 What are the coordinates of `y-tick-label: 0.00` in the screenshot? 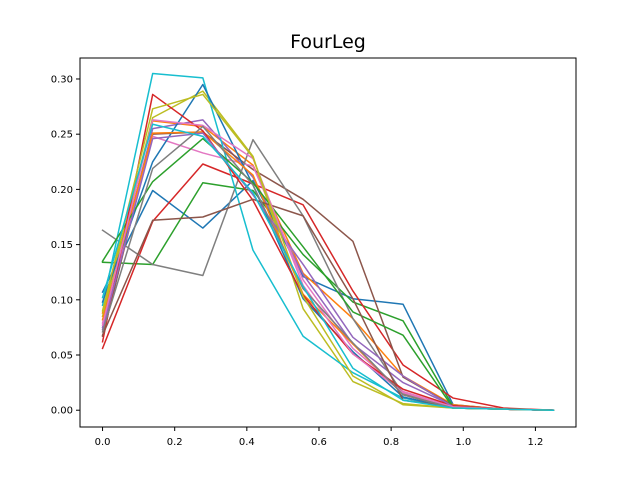 It's located at (62, 411).